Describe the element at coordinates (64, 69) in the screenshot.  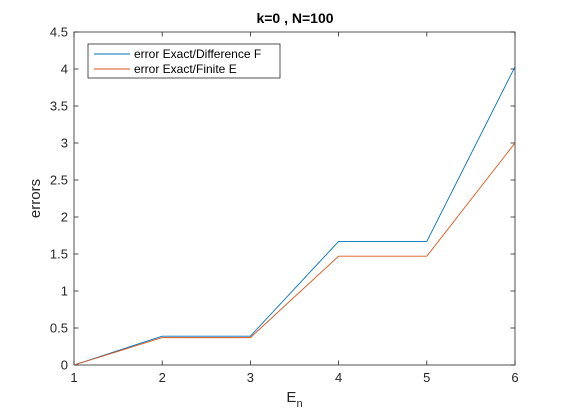
I see `y-tick-label: 4` at that location.